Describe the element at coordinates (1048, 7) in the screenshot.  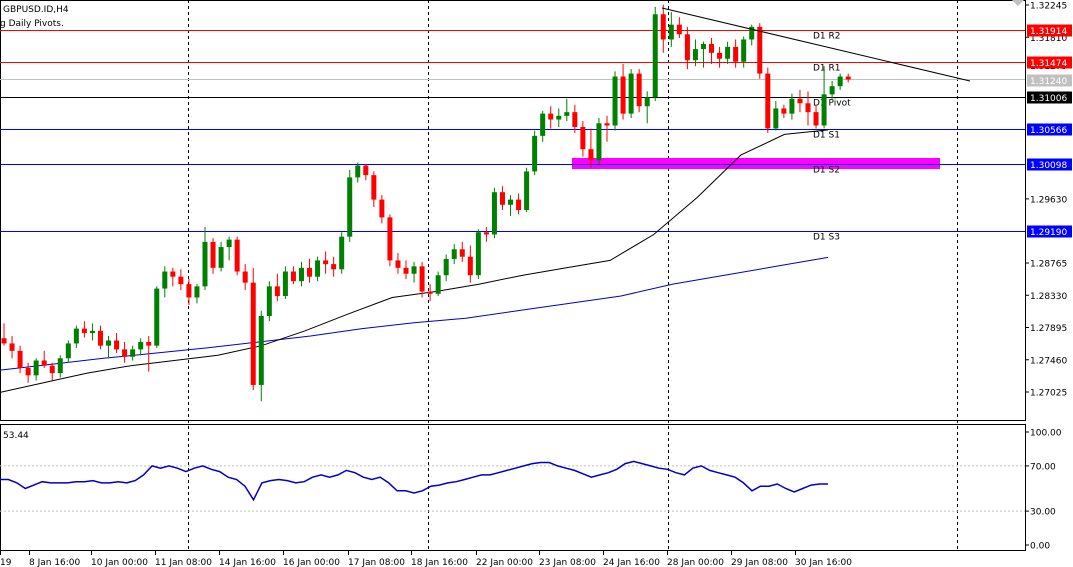
I see `price-tick-label: 1.32245` at that location.